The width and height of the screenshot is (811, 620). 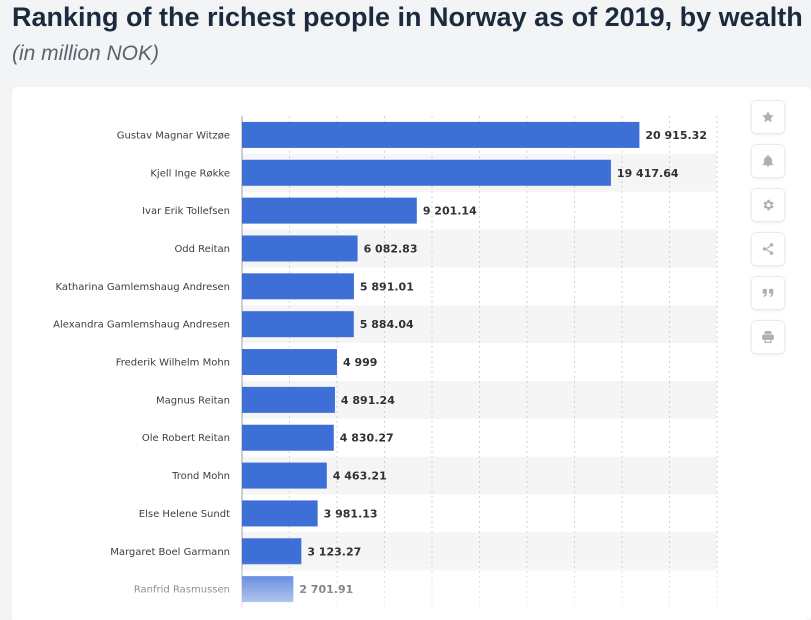 I want to click on category-label: Magnus Reitan, so click(x=193, y=400).